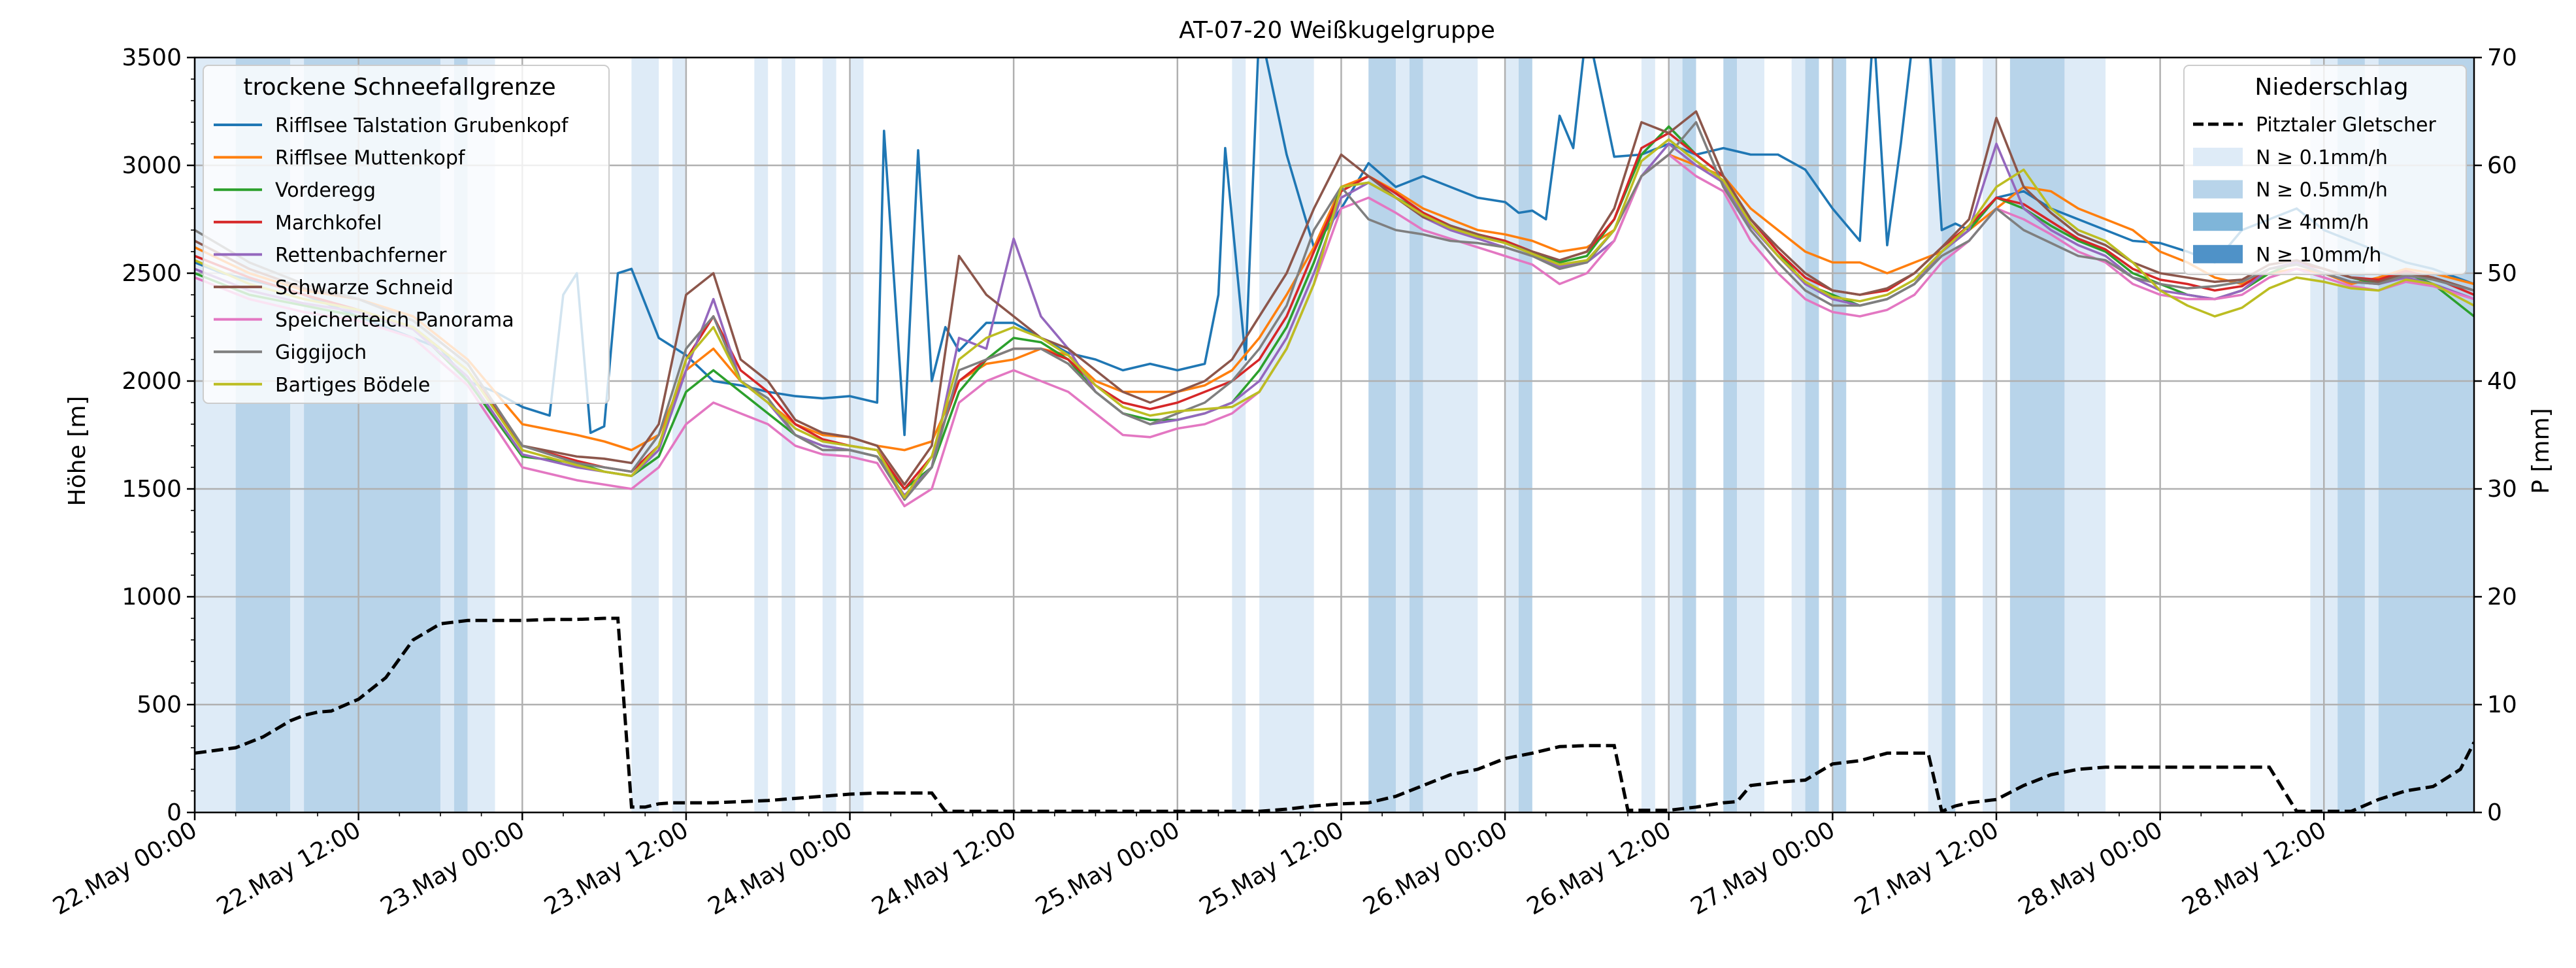 The width and height of the screenshot is (2576, 968). What do you see at coordinates (2502, 273) in the screenshot?
I see `y2-tick-label: 50` at bounding box center [2502, 273].